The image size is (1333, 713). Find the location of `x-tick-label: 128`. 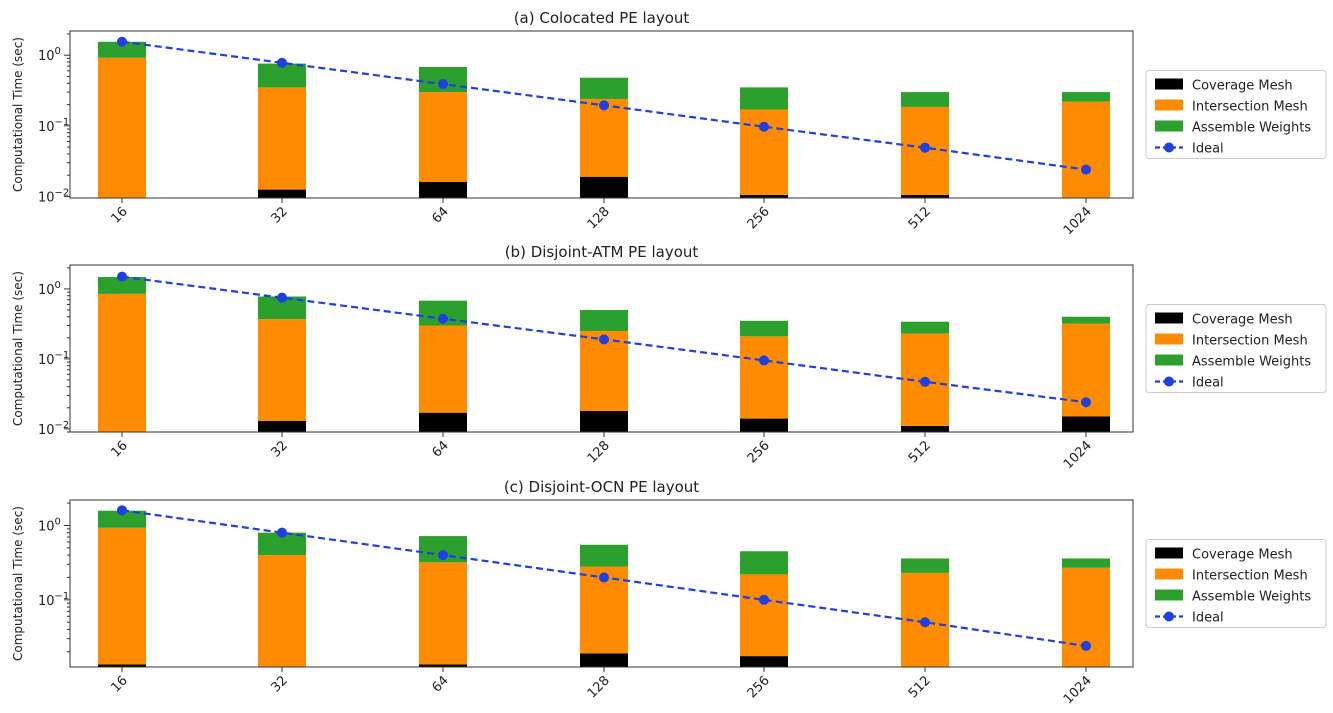

x-tick-label: 128 is located at coordinates (599, 452).